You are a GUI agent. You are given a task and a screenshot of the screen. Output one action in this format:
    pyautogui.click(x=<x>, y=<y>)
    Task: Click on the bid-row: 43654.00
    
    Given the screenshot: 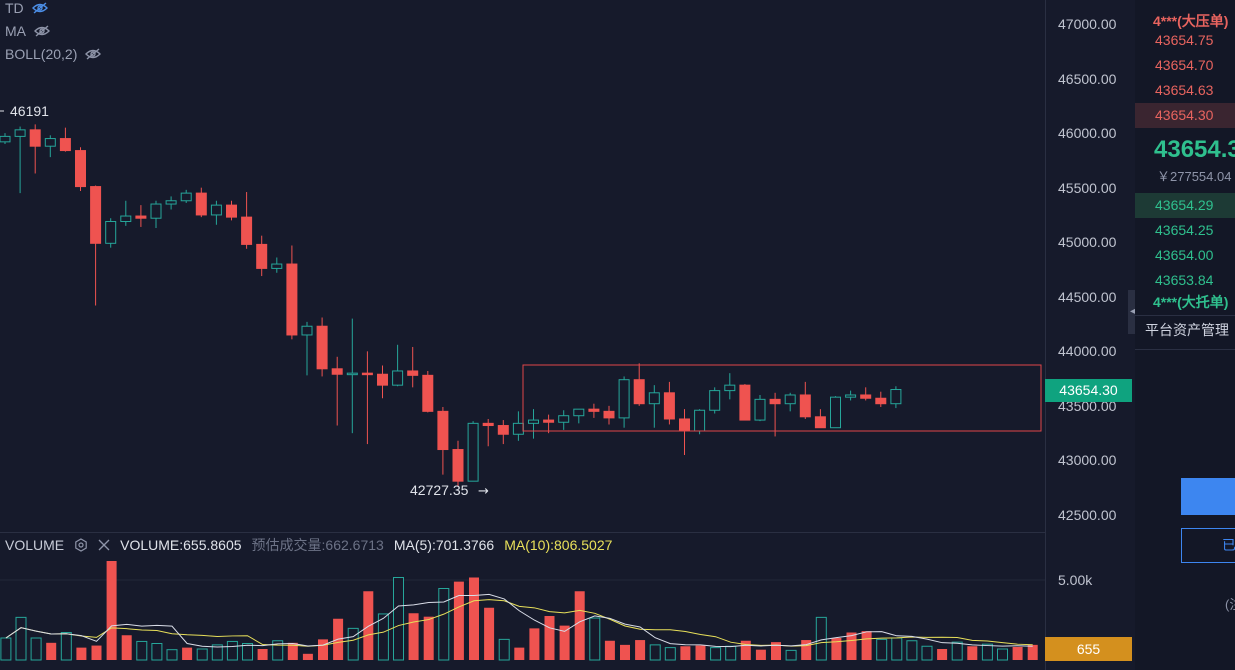 What is the action you would take?
    pyautogui.click(x=1184, y=255)
    